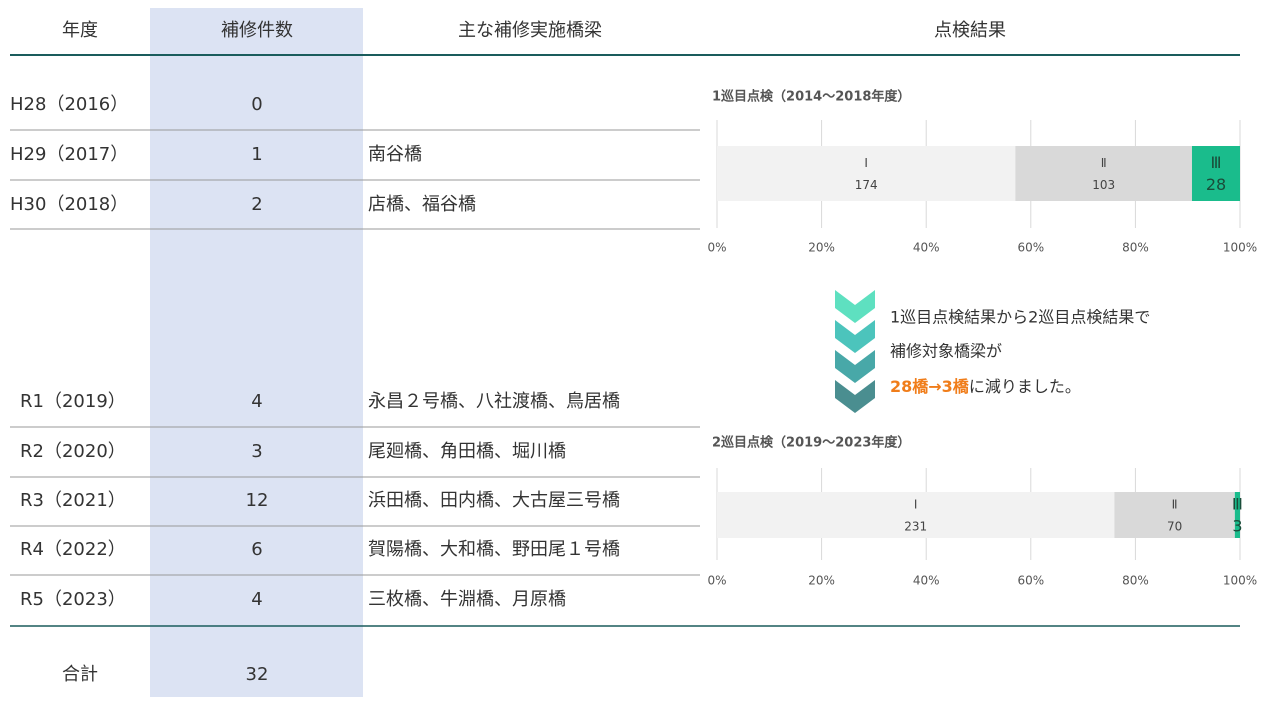 This screenshot has width=1270, height=701. Describe the element at coordinates (422, 204) in the screenshot. I see `bridges-cell: 店橋、福谷橋` at that location.